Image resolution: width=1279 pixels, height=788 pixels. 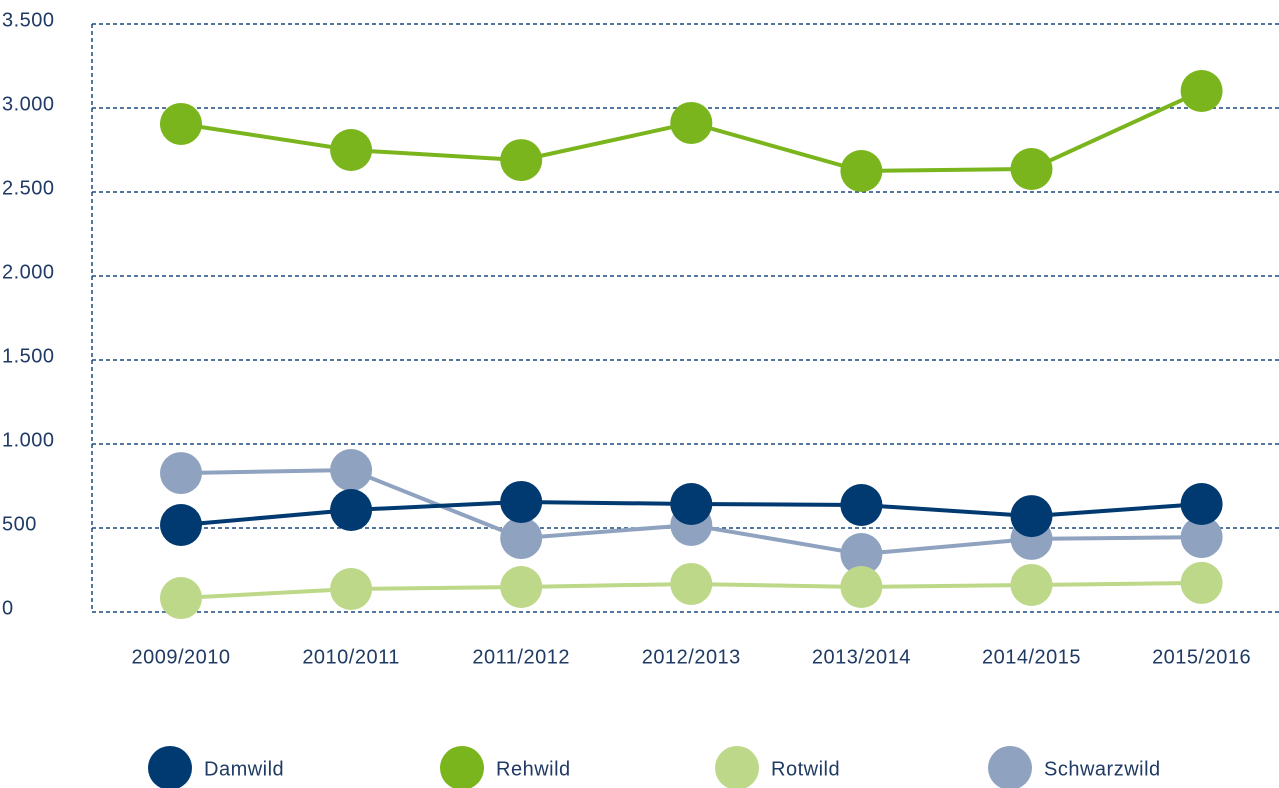 I want to click on x-tick-label: 2013/2014, so click(x=861, y=657).